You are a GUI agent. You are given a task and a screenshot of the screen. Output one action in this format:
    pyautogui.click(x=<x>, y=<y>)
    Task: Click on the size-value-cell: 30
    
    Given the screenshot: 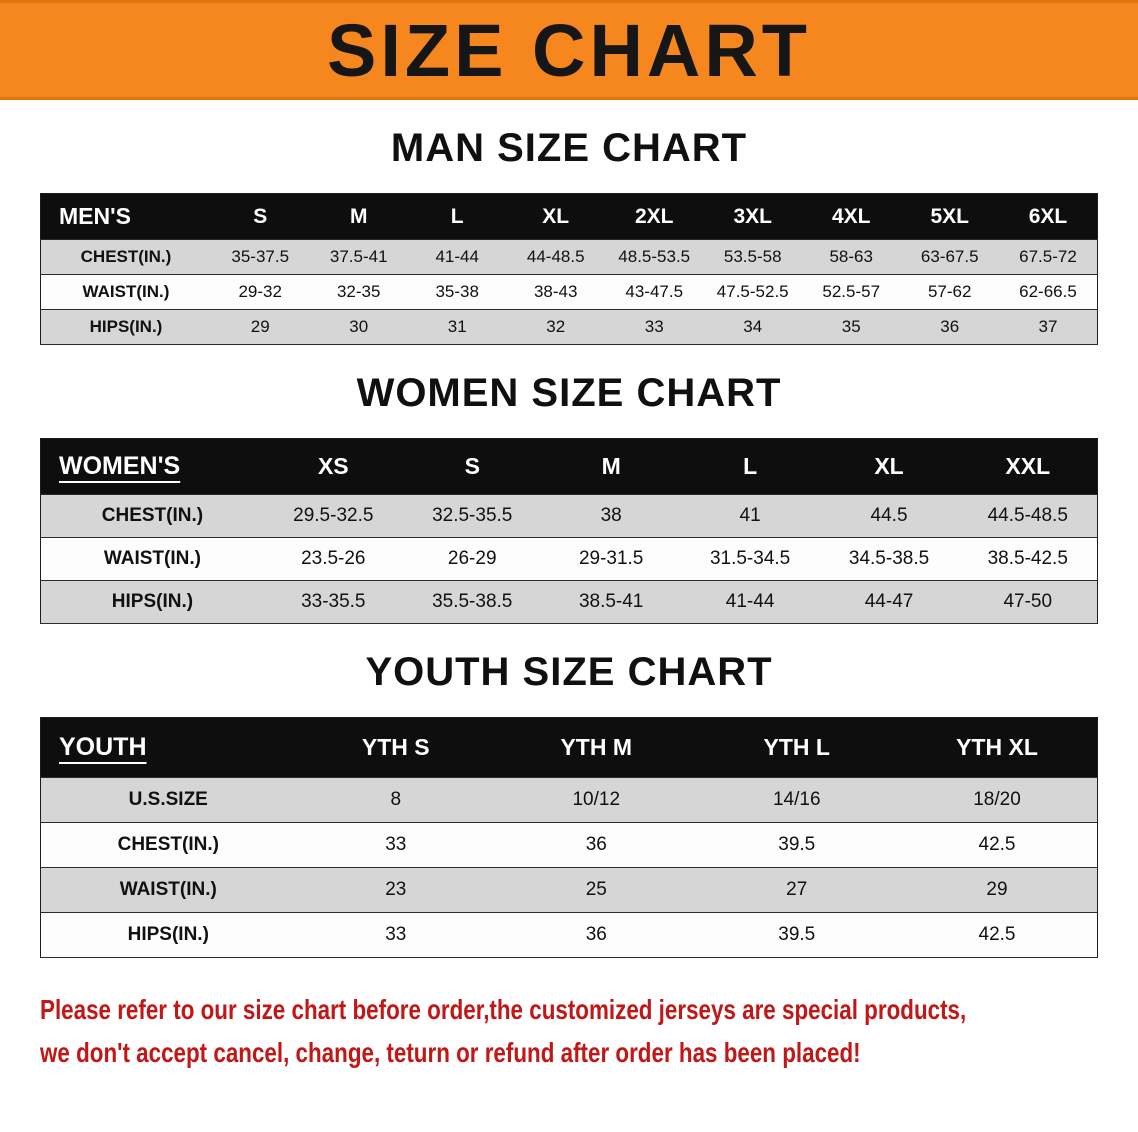 What is the action you would take?
    pyautogui.click(x=358, y=327)
    